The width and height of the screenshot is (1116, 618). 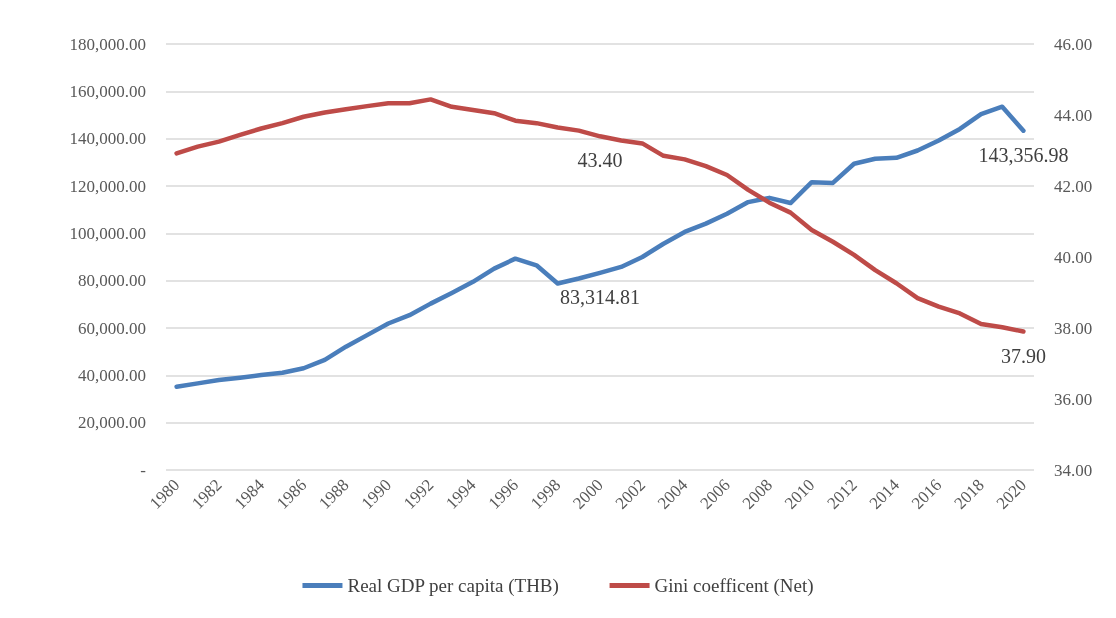 I want to click on y-tick-label: 40,000.00, so click(x=112, y=375).